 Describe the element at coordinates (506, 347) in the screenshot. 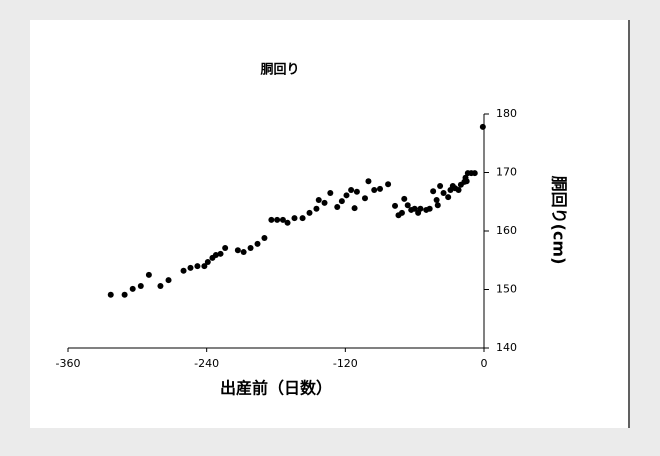

I see `y-tick-label: 140` at that location.